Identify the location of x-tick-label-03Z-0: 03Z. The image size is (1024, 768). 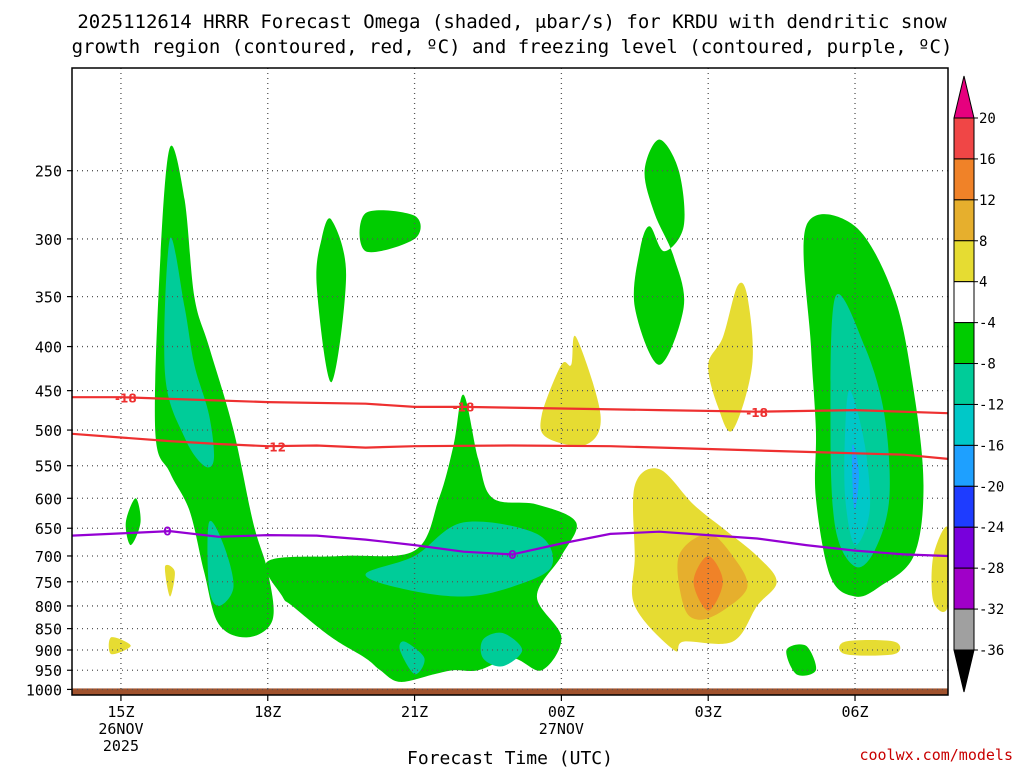
(708, 712).